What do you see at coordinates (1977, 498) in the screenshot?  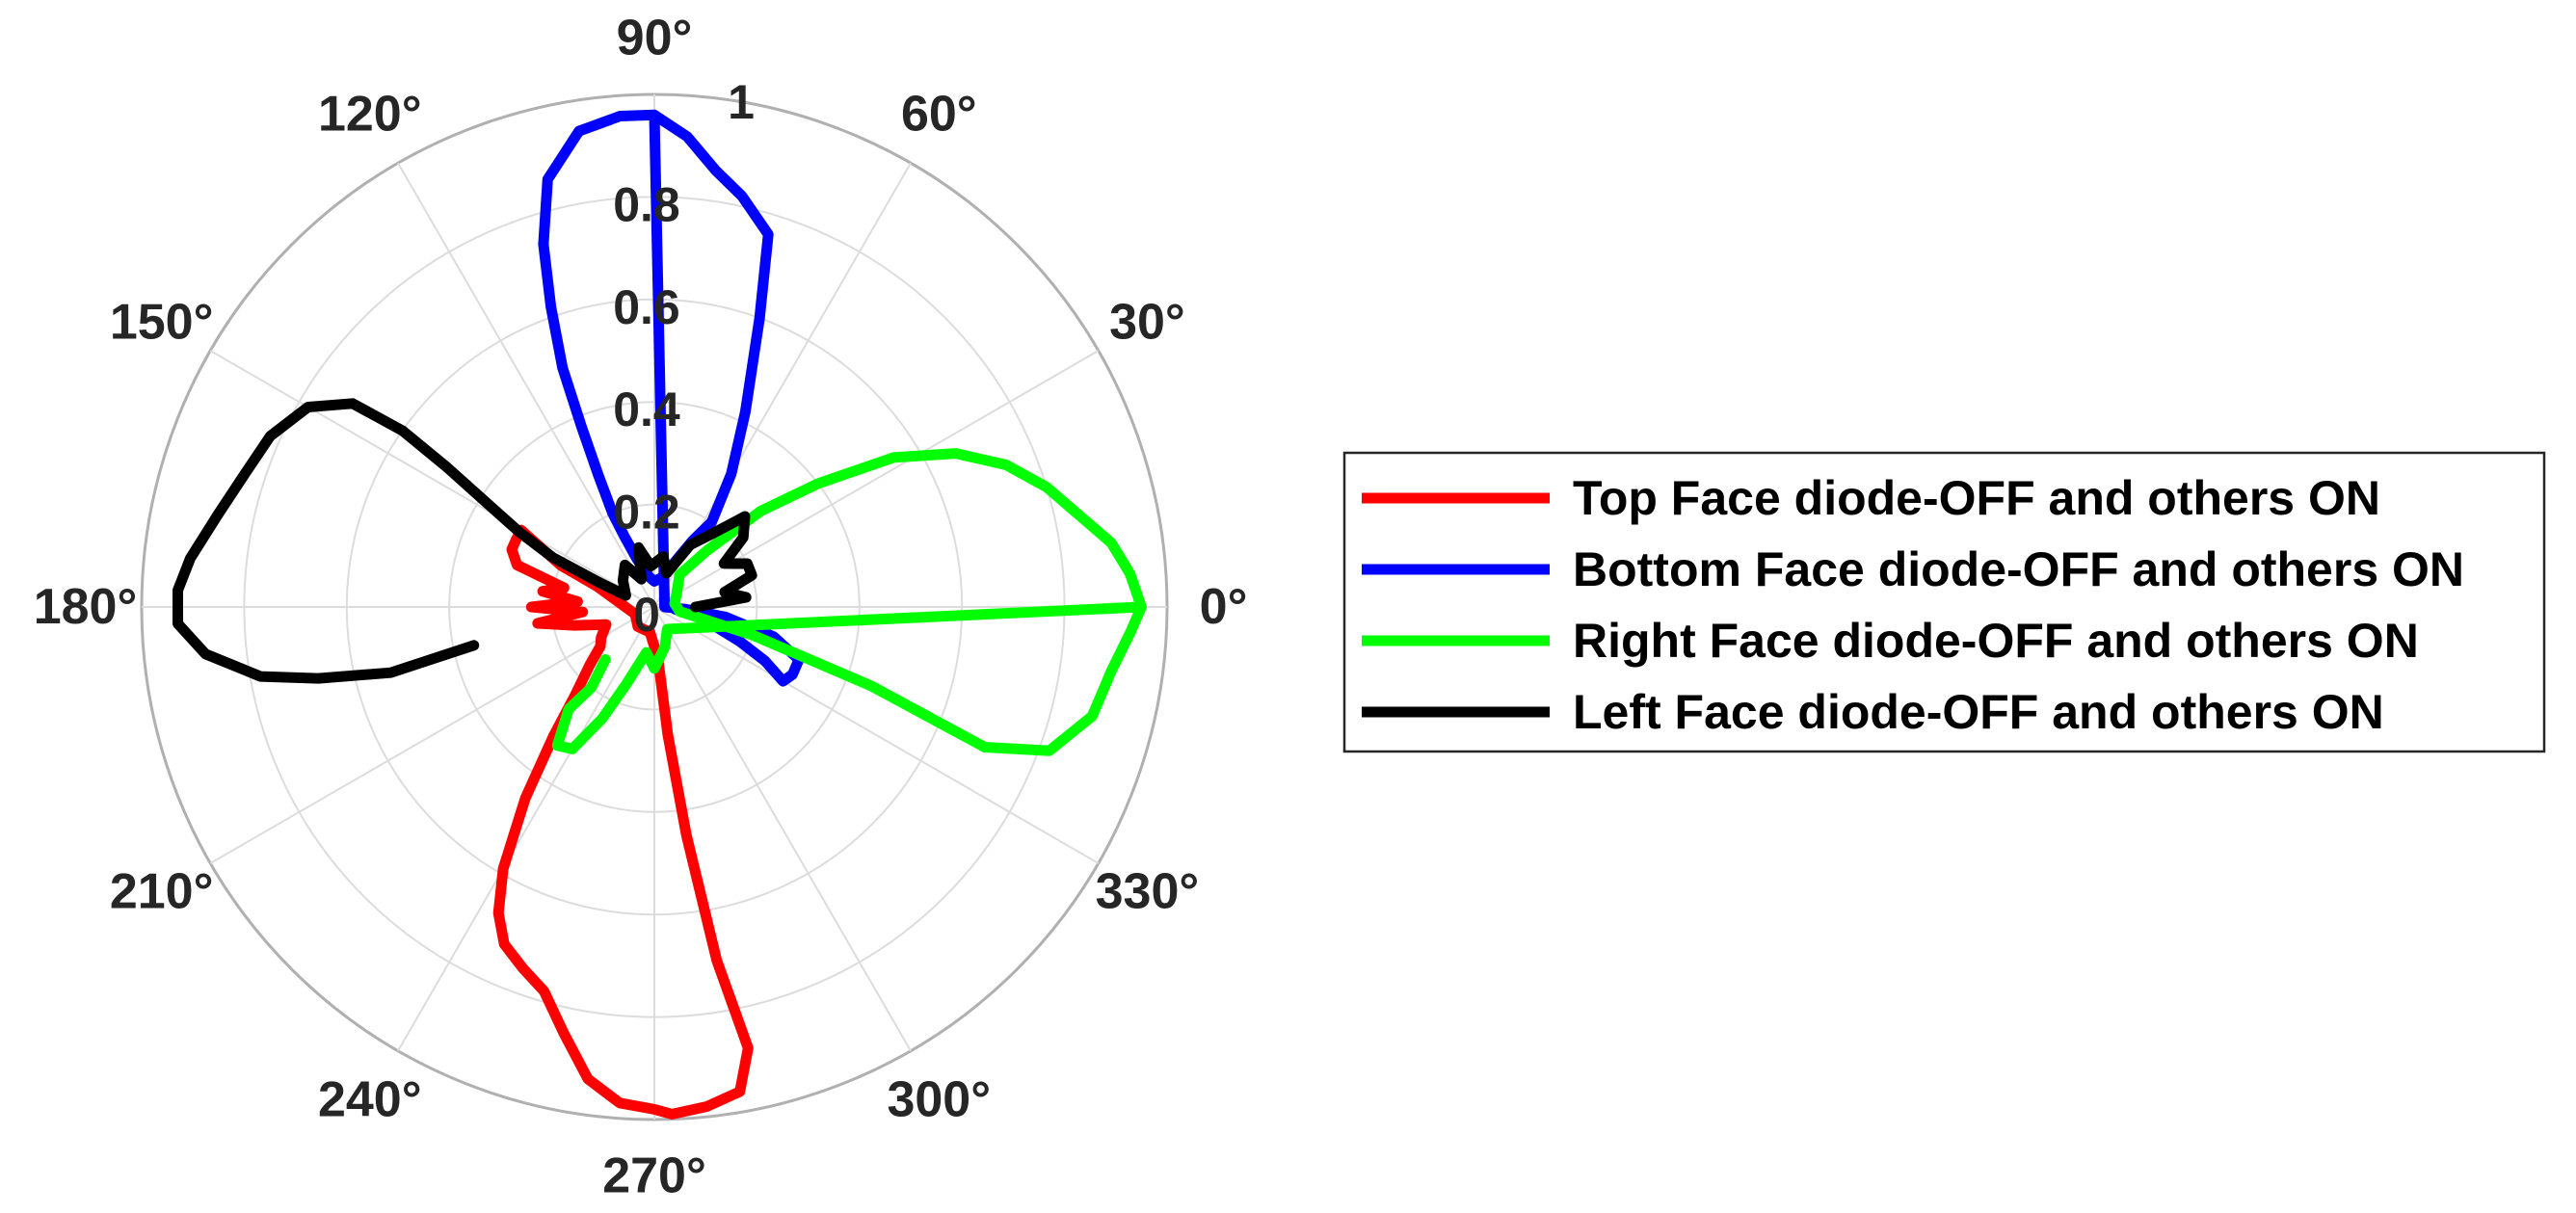 I see `legend-label: Top Face diode-OFF and others ON` at bounding box center [1977, 498].